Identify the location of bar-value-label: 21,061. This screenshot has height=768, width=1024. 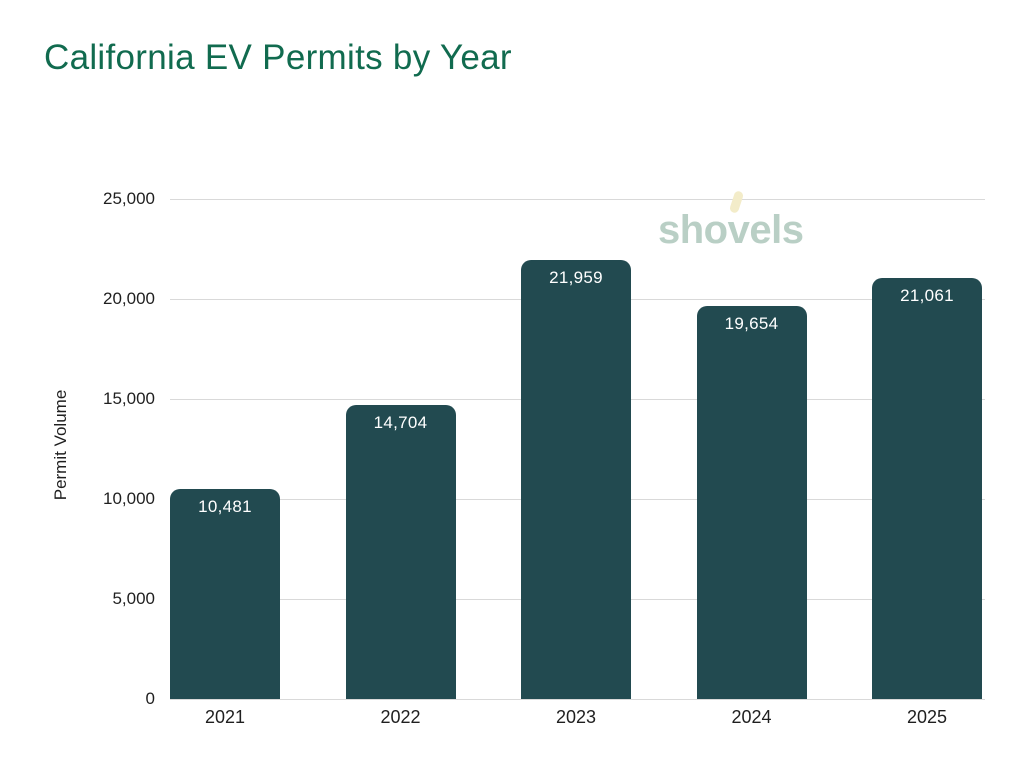
(927, 295).